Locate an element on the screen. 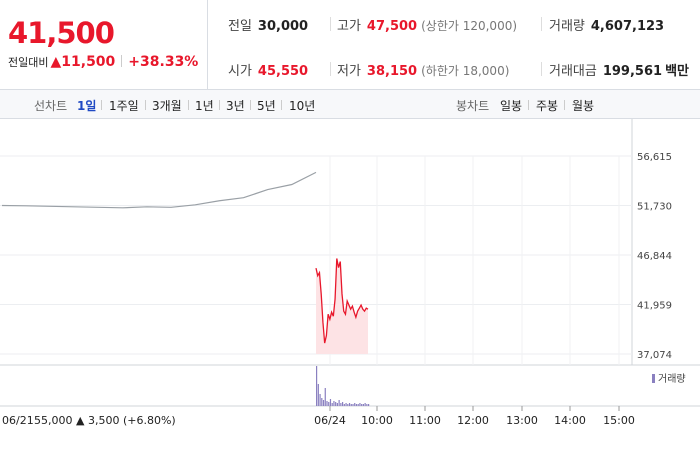 The height and width of the screenshot is (450, 700). candle-chart-label: 봉차트 is located at coordinates (473, 106).